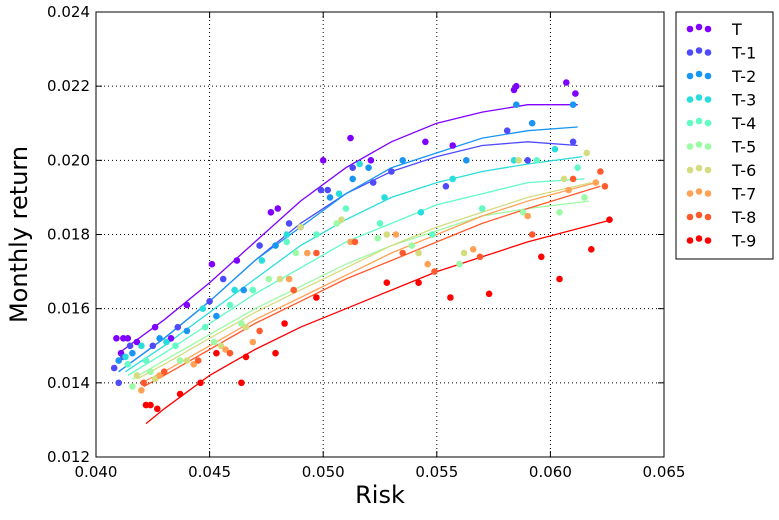  Describe the element at coordinates (664, 472) in the screenshot. I see `x-tick-label: 0.065` at that location.